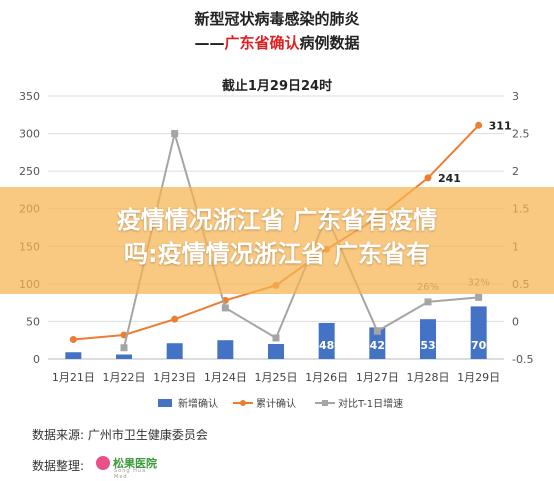 This screenshot has width=554, height=481. I want to click on cumulative-label: 241, so click(449, 178).